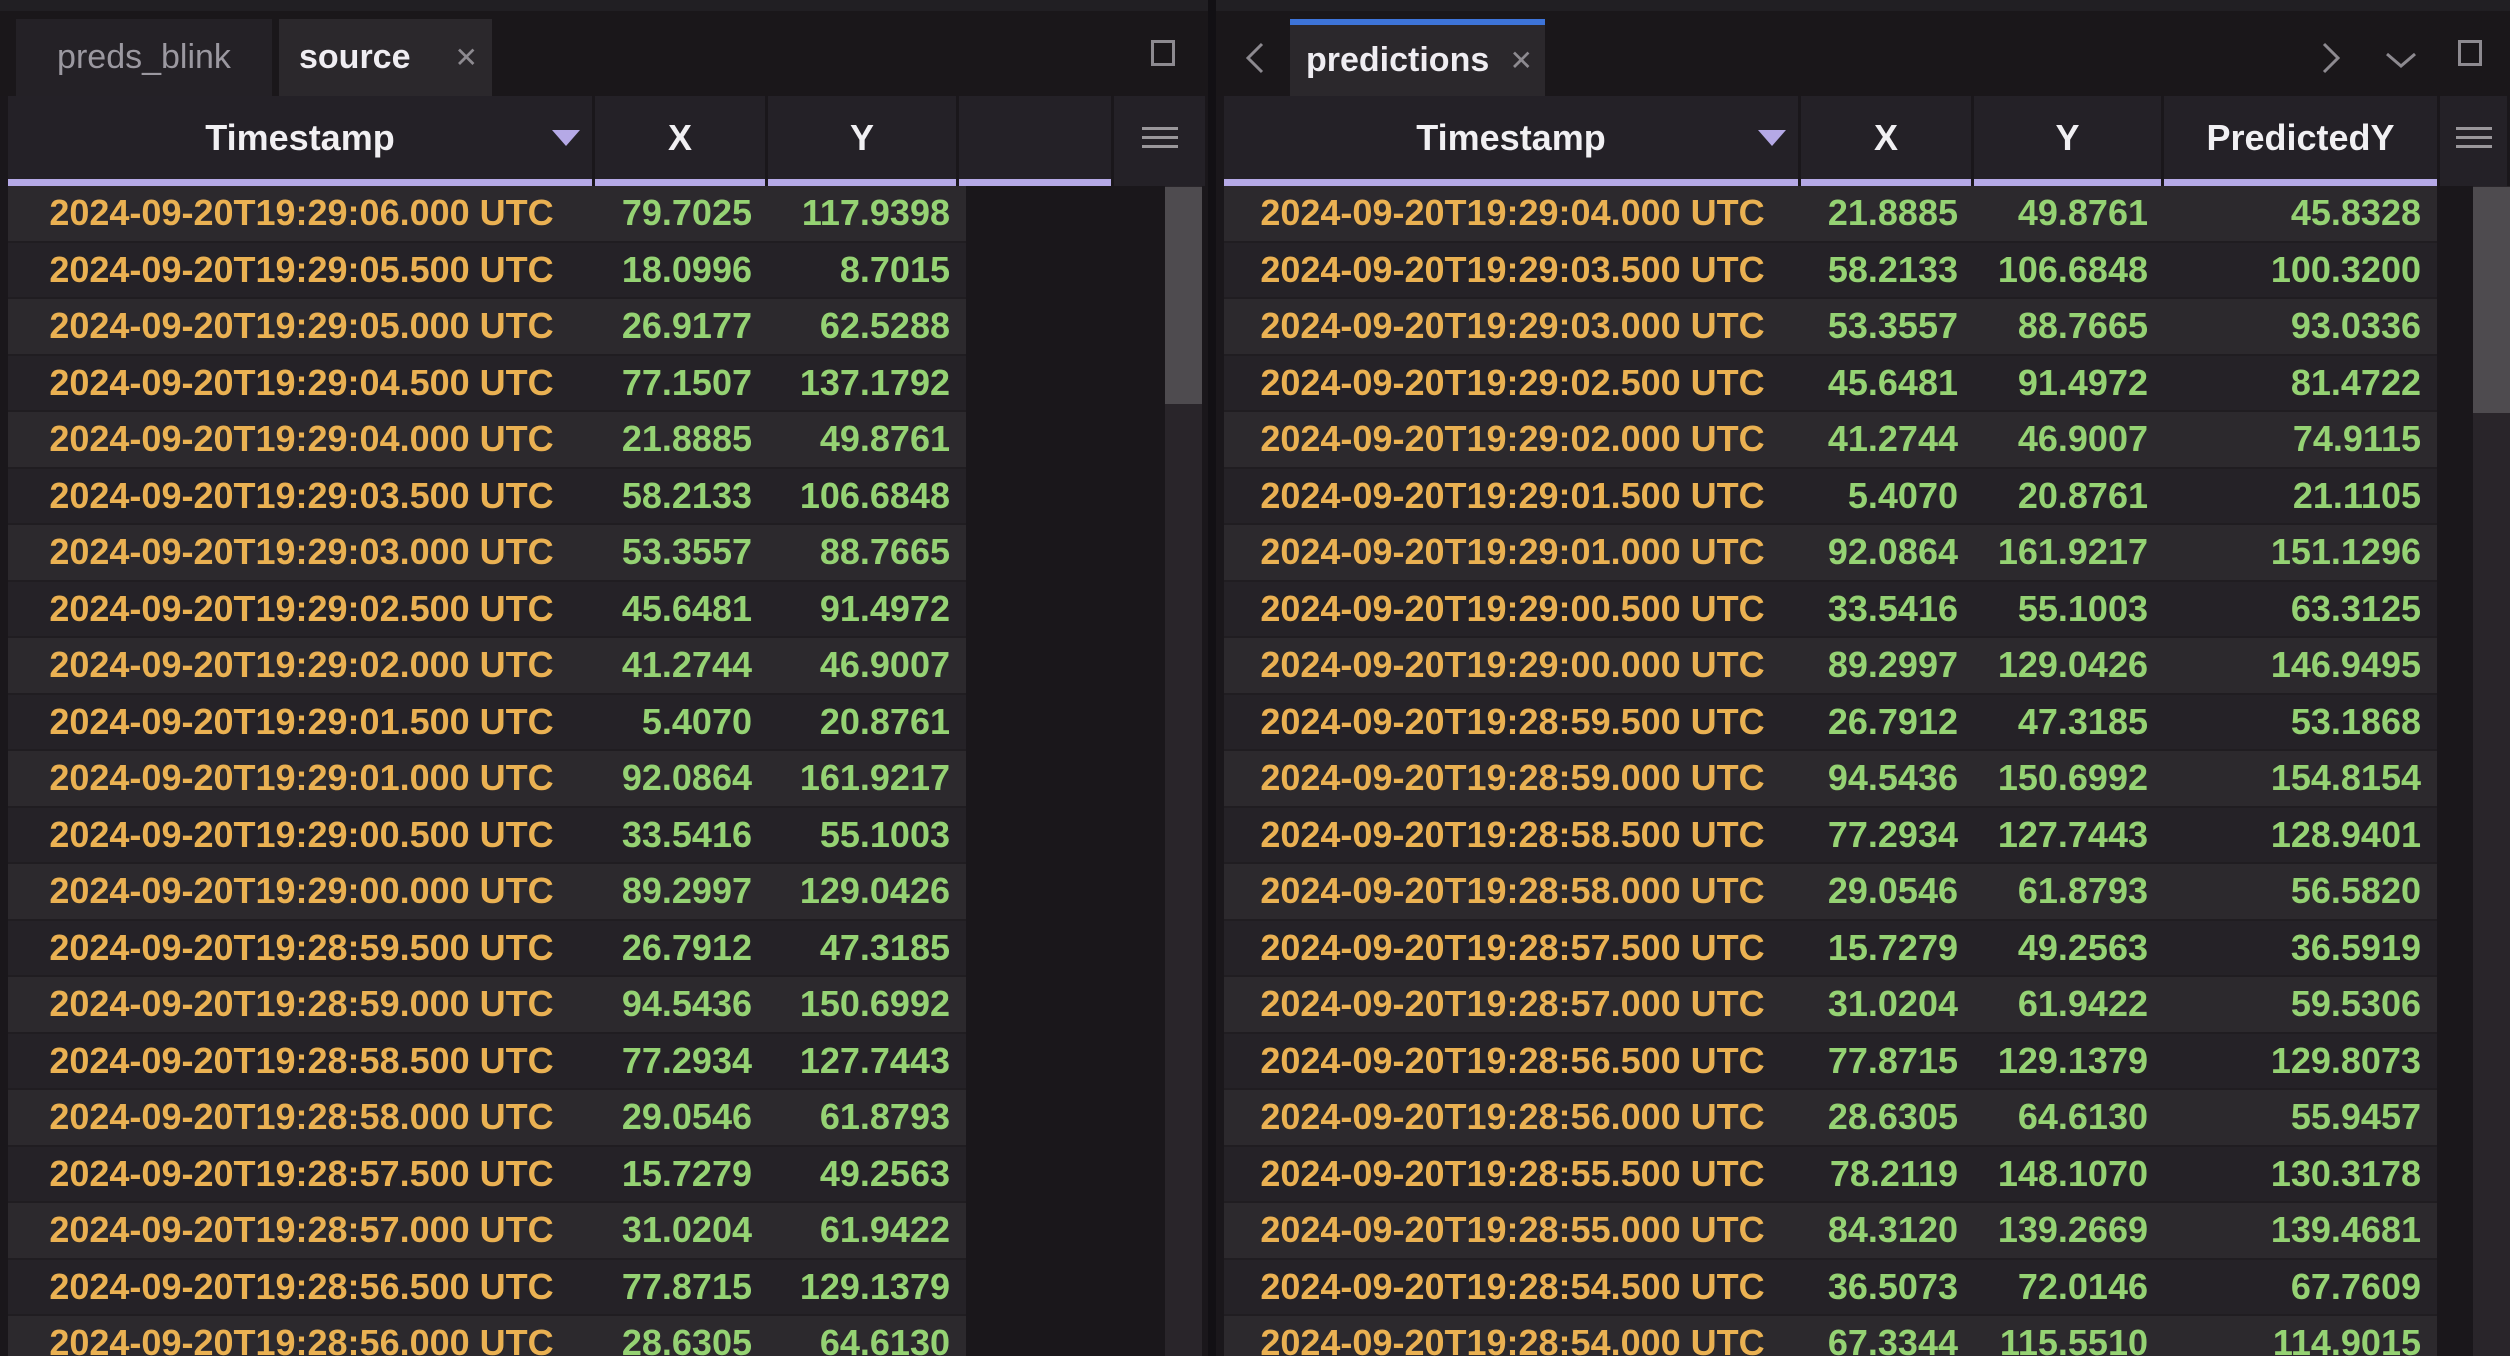 The height and width of the screenshot is (1356, 2510). What do you see at coordinates (686, 326) in the screenshot?
I see `value-cell: 26.9177` at bounding box center [686, 326].